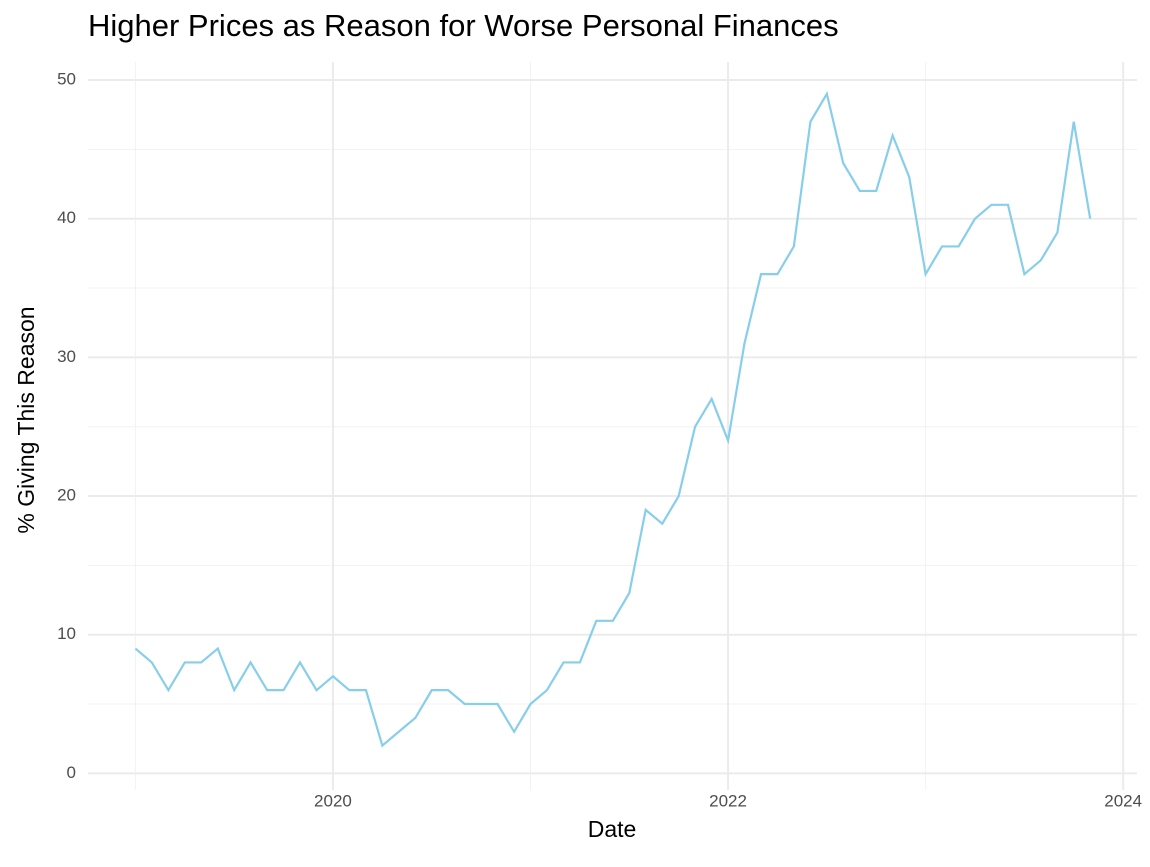  Describe the element at coordinates (66, 495) in the screenshot. I see `y-tick-label: 20` at that location.